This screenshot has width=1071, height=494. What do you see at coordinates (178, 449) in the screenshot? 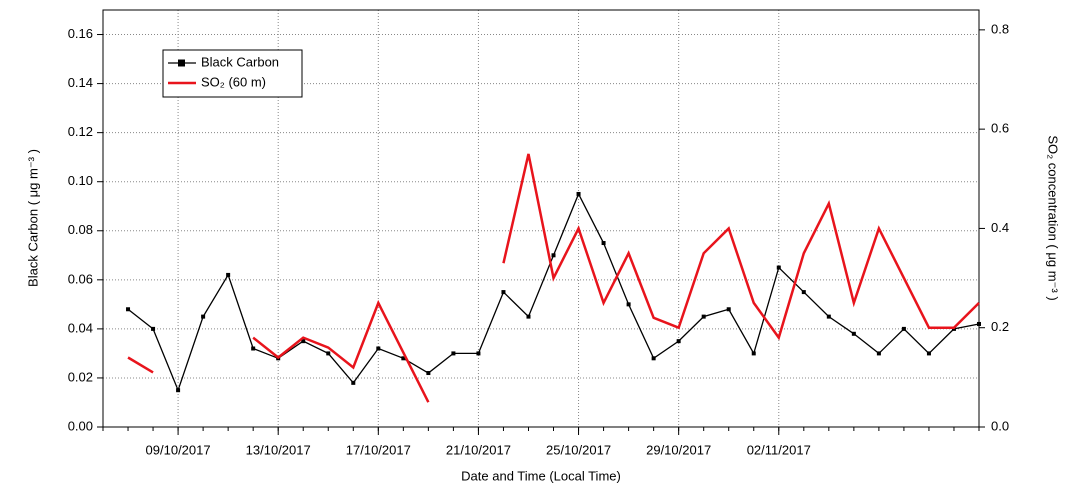
I see `x-tick-label: 09/10/2017` at bounding box center [178, 449].